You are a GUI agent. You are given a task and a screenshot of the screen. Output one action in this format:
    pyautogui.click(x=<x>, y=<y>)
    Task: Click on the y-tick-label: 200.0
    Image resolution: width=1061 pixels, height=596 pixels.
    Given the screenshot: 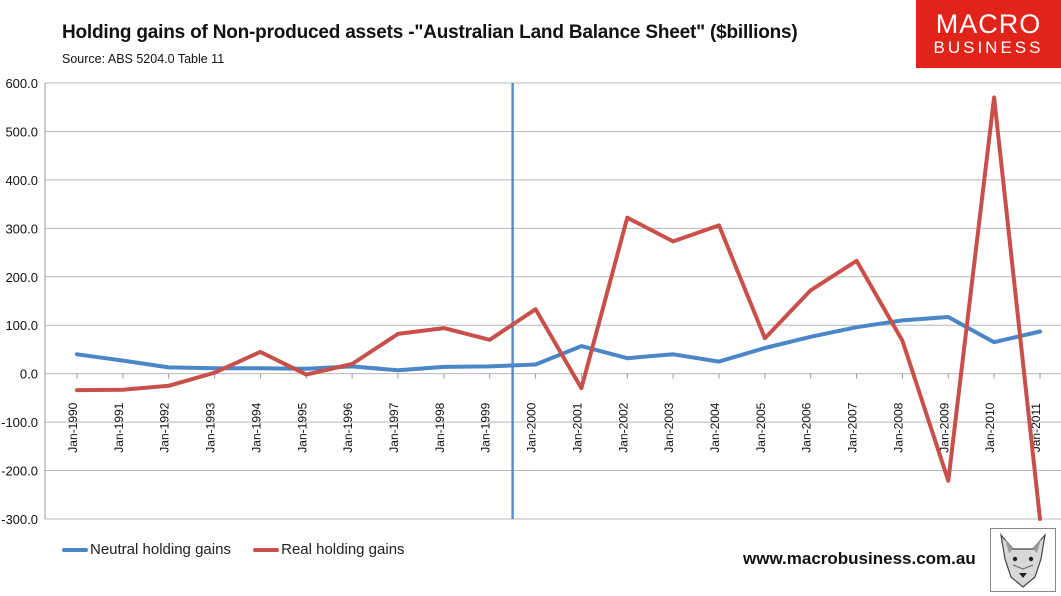 What is the action you would take?
    pyautogui.click(x=21, y=277)
    